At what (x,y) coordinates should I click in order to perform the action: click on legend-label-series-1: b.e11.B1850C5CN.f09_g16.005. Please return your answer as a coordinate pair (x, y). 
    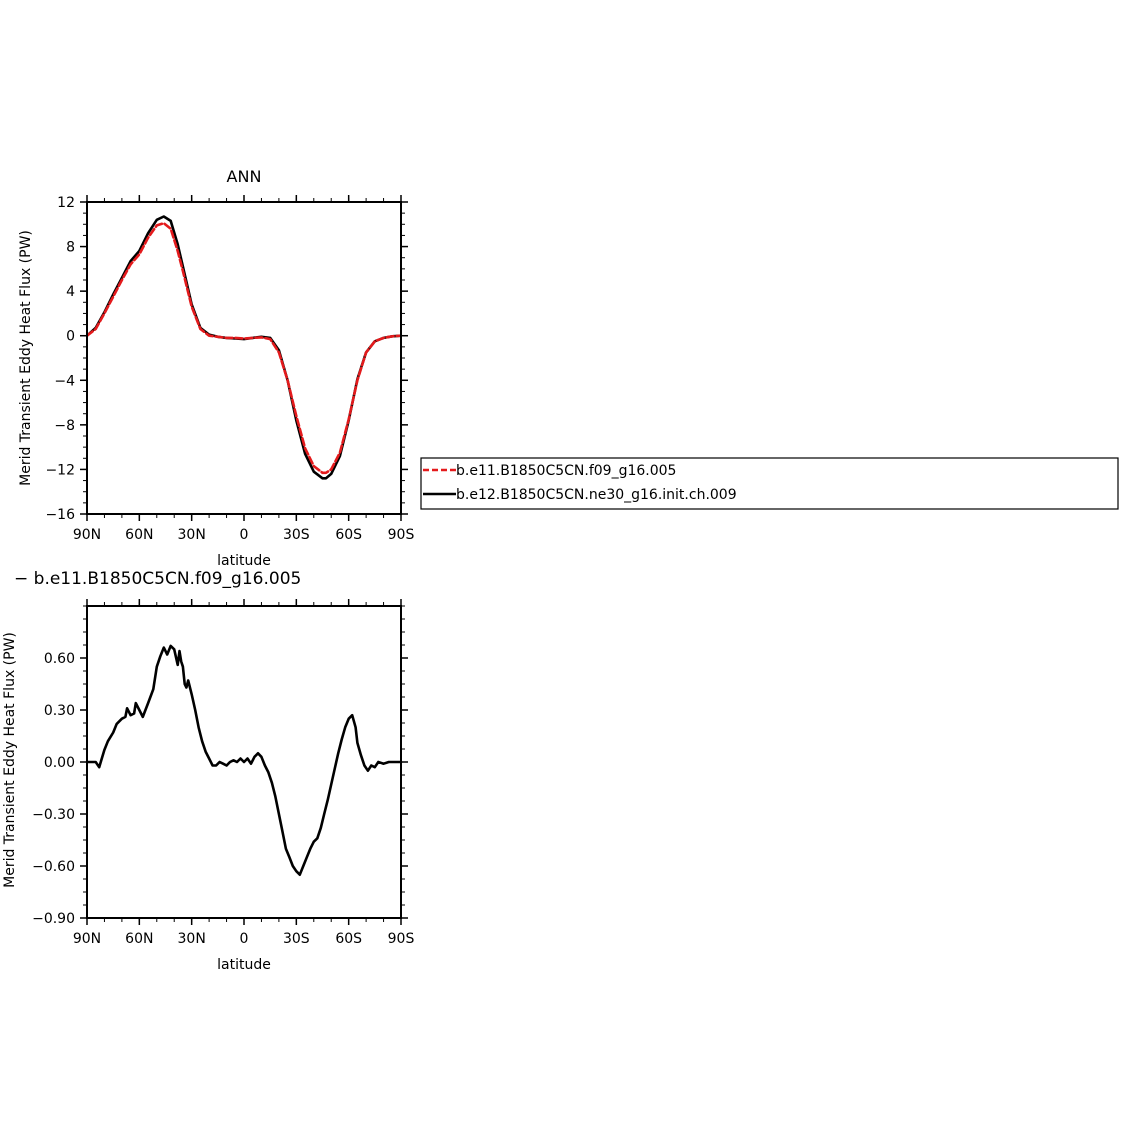
    Looking at the image, I should click on (566, 471).